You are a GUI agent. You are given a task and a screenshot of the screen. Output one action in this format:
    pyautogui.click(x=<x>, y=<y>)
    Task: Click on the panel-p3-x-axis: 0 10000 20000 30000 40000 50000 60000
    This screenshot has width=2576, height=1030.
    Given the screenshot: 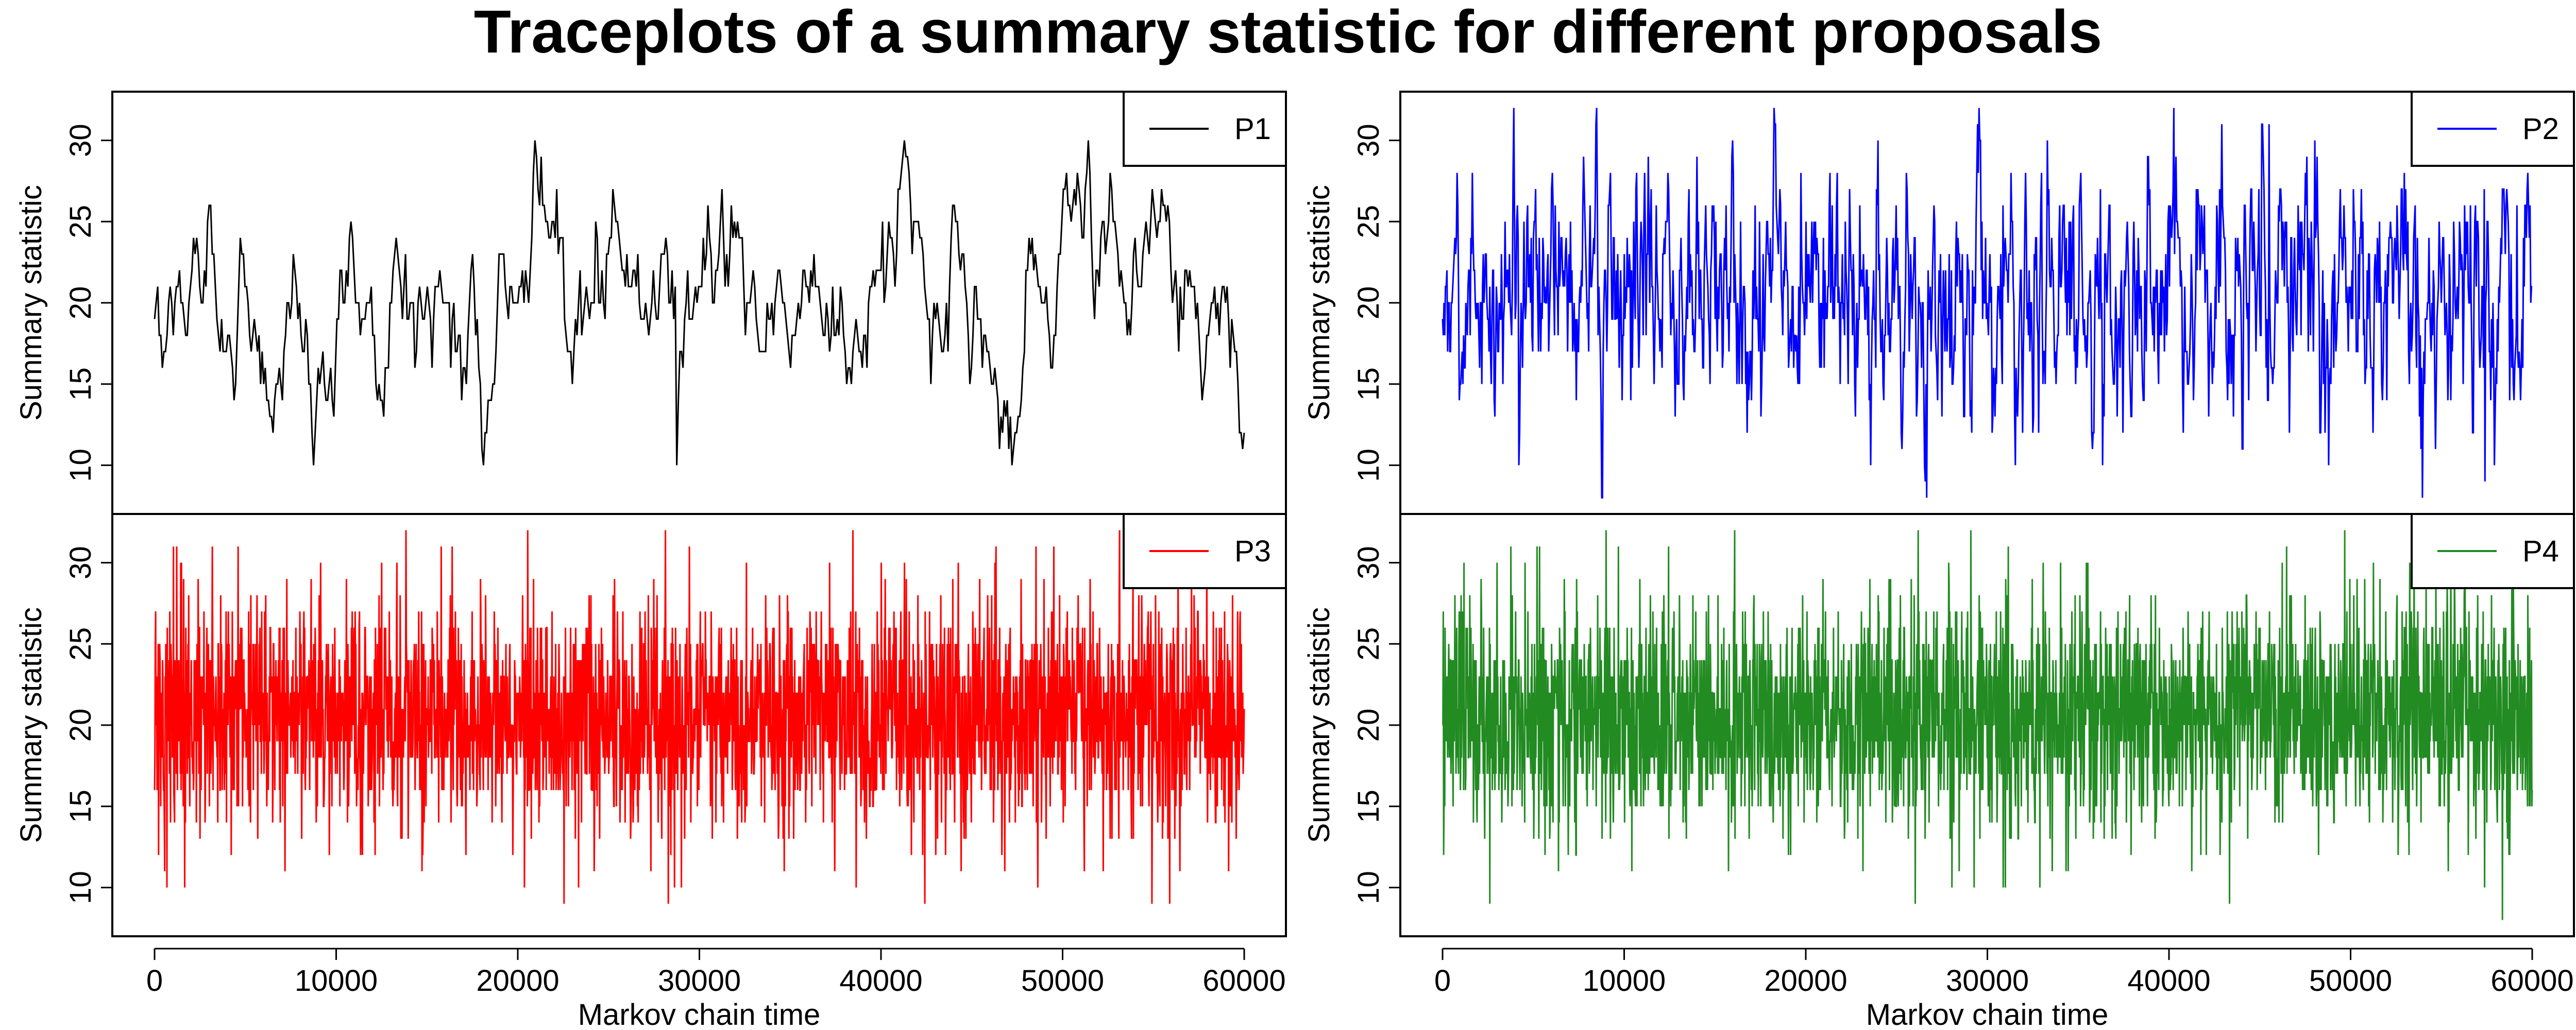 What is the action you would take?
    pyautogui.click(x=716, y=973)
    